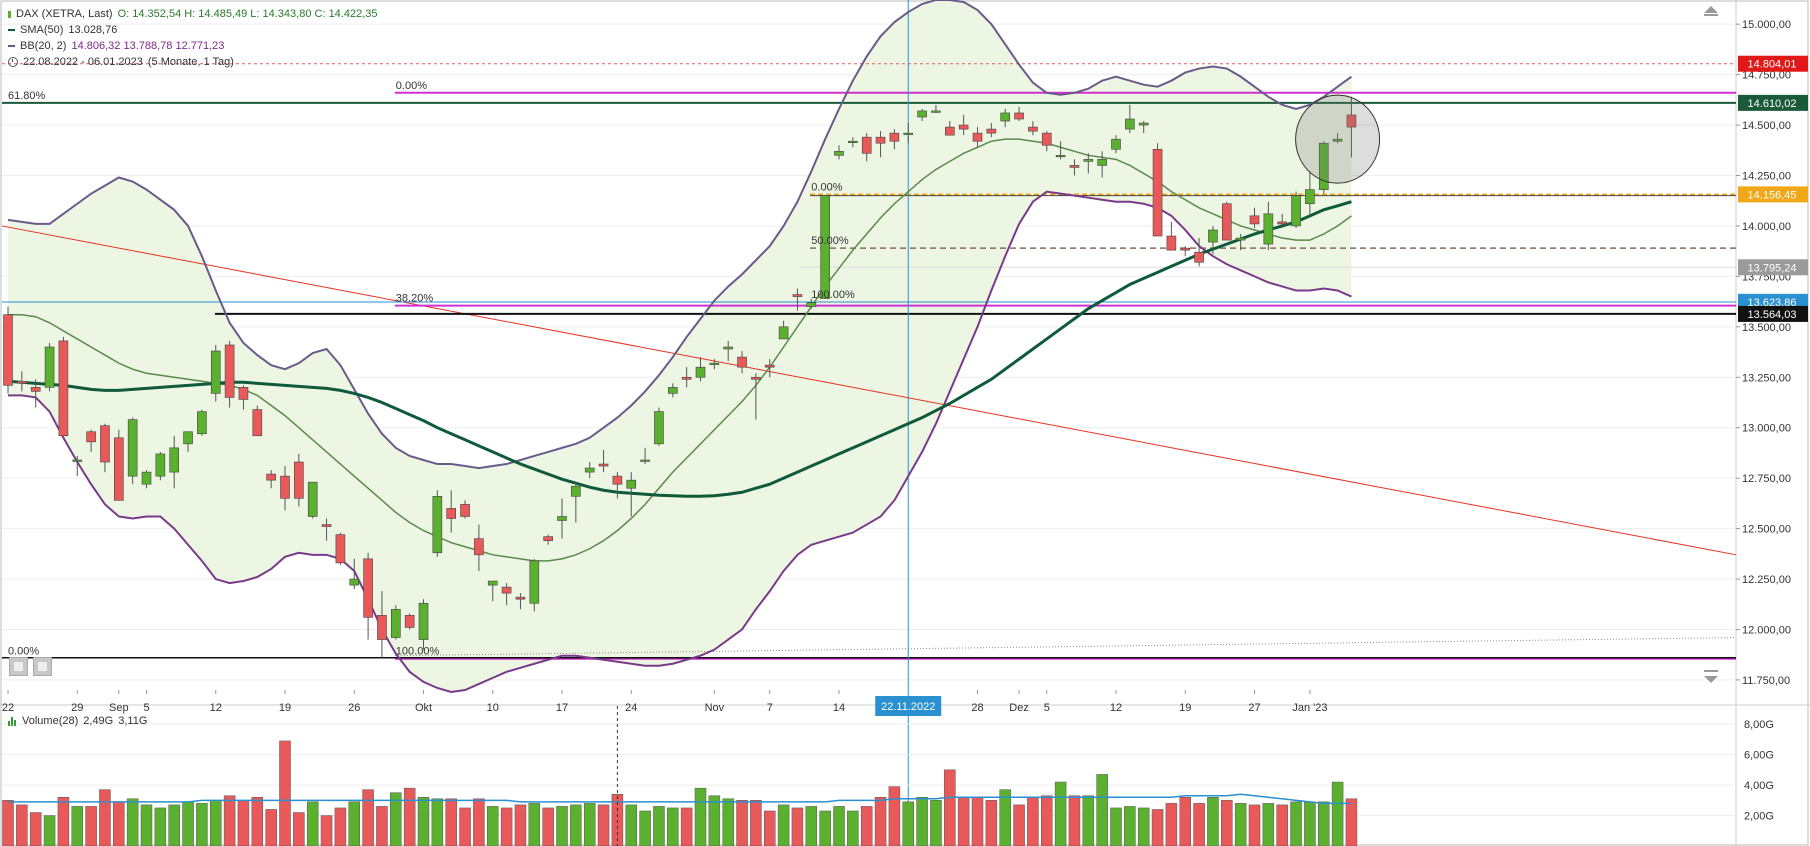  I want to click on volume-tick-label: 2,00G, so click(1759, 817).